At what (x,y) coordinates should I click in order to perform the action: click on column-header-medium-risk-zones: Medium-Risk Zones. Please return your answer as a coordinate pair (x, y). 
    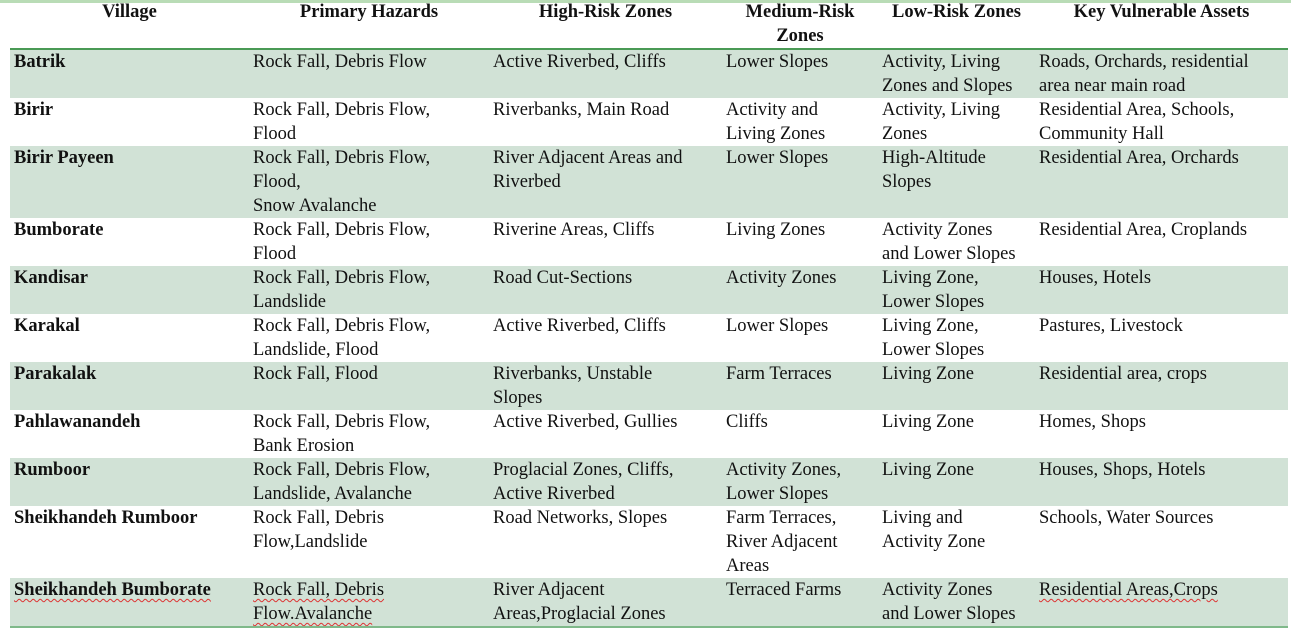
    Looking at the image, I should click on (800, 24).